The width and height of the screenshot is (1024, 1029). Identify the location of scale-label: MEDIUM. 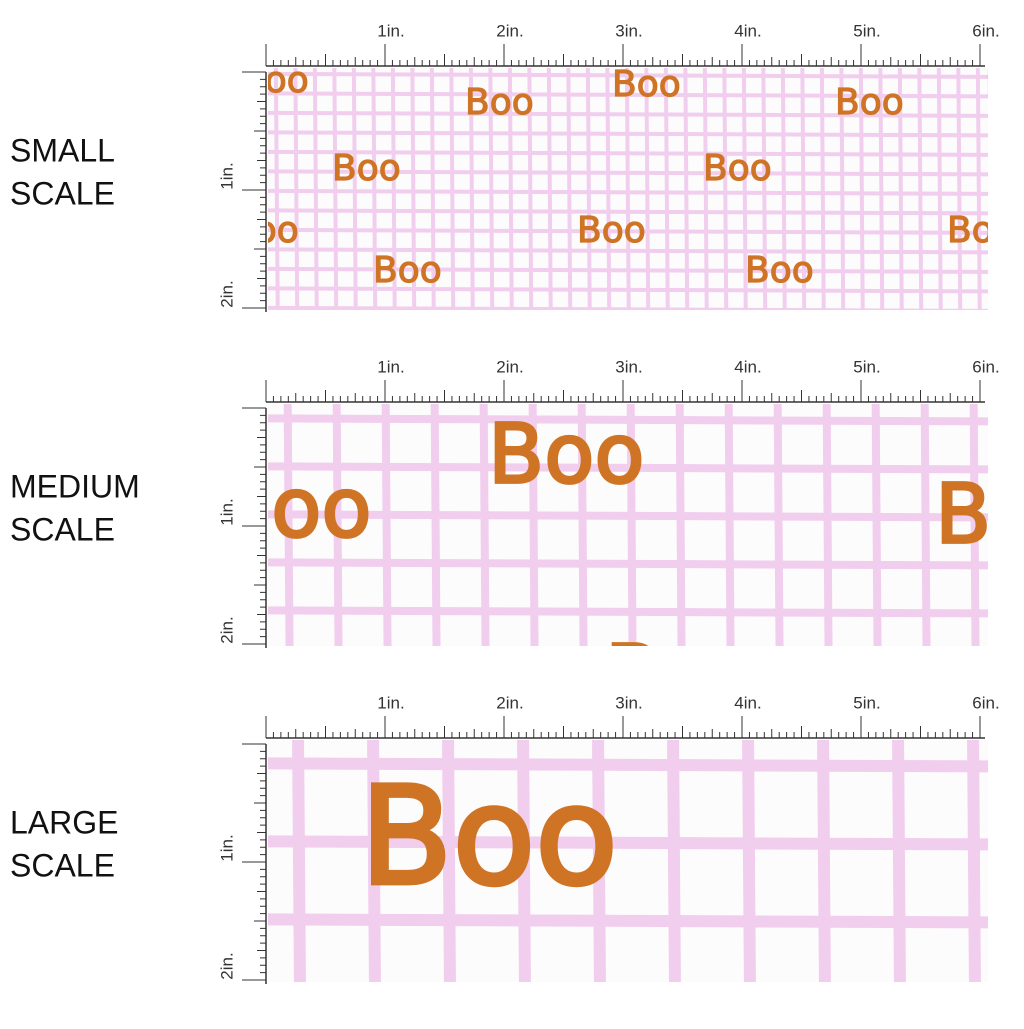
(75, 486).